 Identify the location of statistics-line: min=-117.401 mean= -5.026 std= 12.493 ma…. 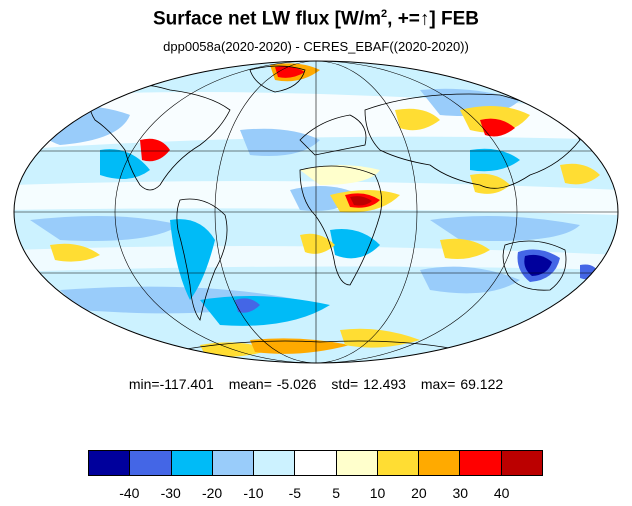
(316, 384).